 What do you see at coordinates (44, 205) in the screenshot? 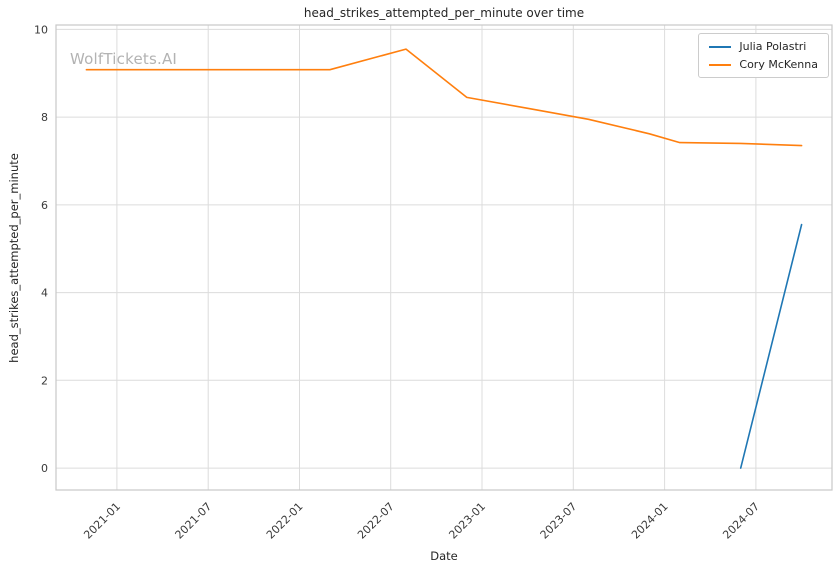
I see `y-tick-label: 6` at bounding box center [44, 205].